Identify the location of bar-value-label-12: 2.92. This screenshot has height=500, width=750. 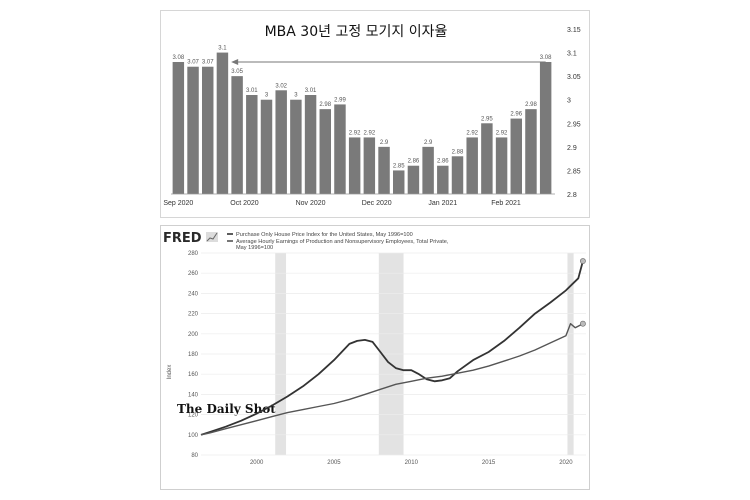
(355, 133).